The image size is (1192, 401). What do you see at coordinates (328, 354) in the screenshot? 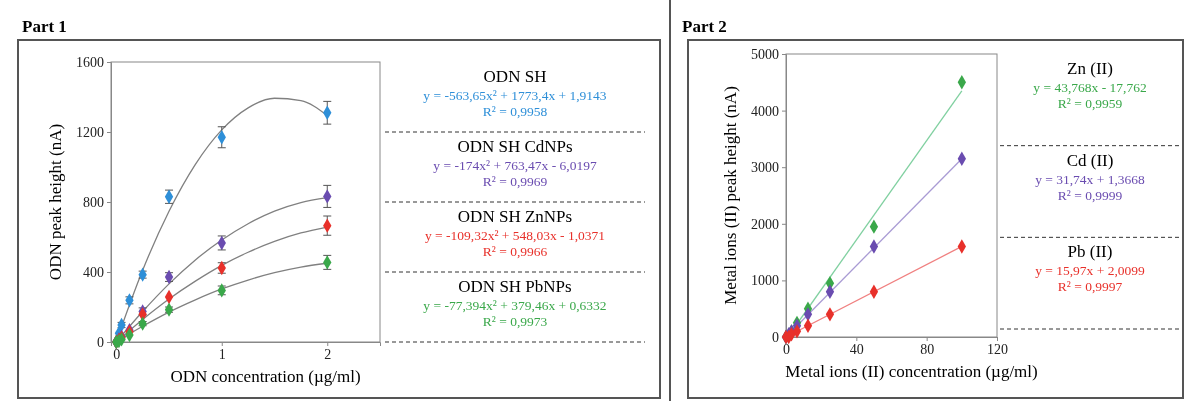
I see `x-tick-label: 2` at bounding box center [328, 354].